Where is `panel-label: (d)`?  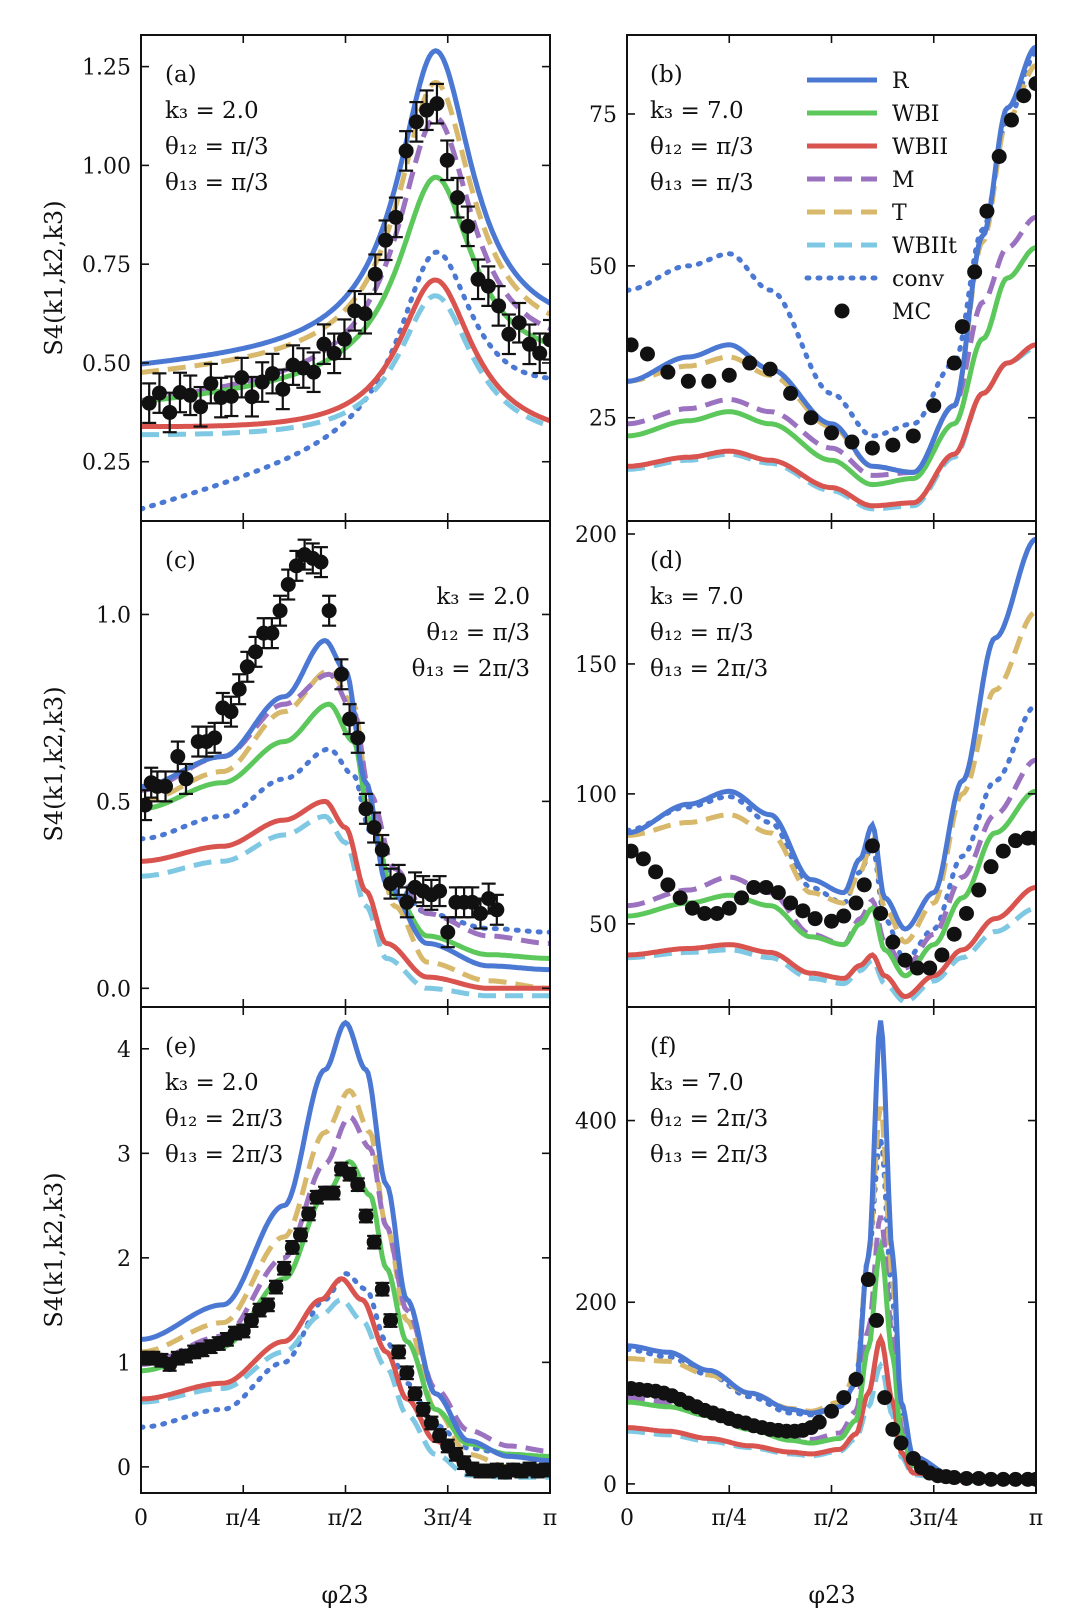 panel-label: (d) is located at coordinates (666, 561).